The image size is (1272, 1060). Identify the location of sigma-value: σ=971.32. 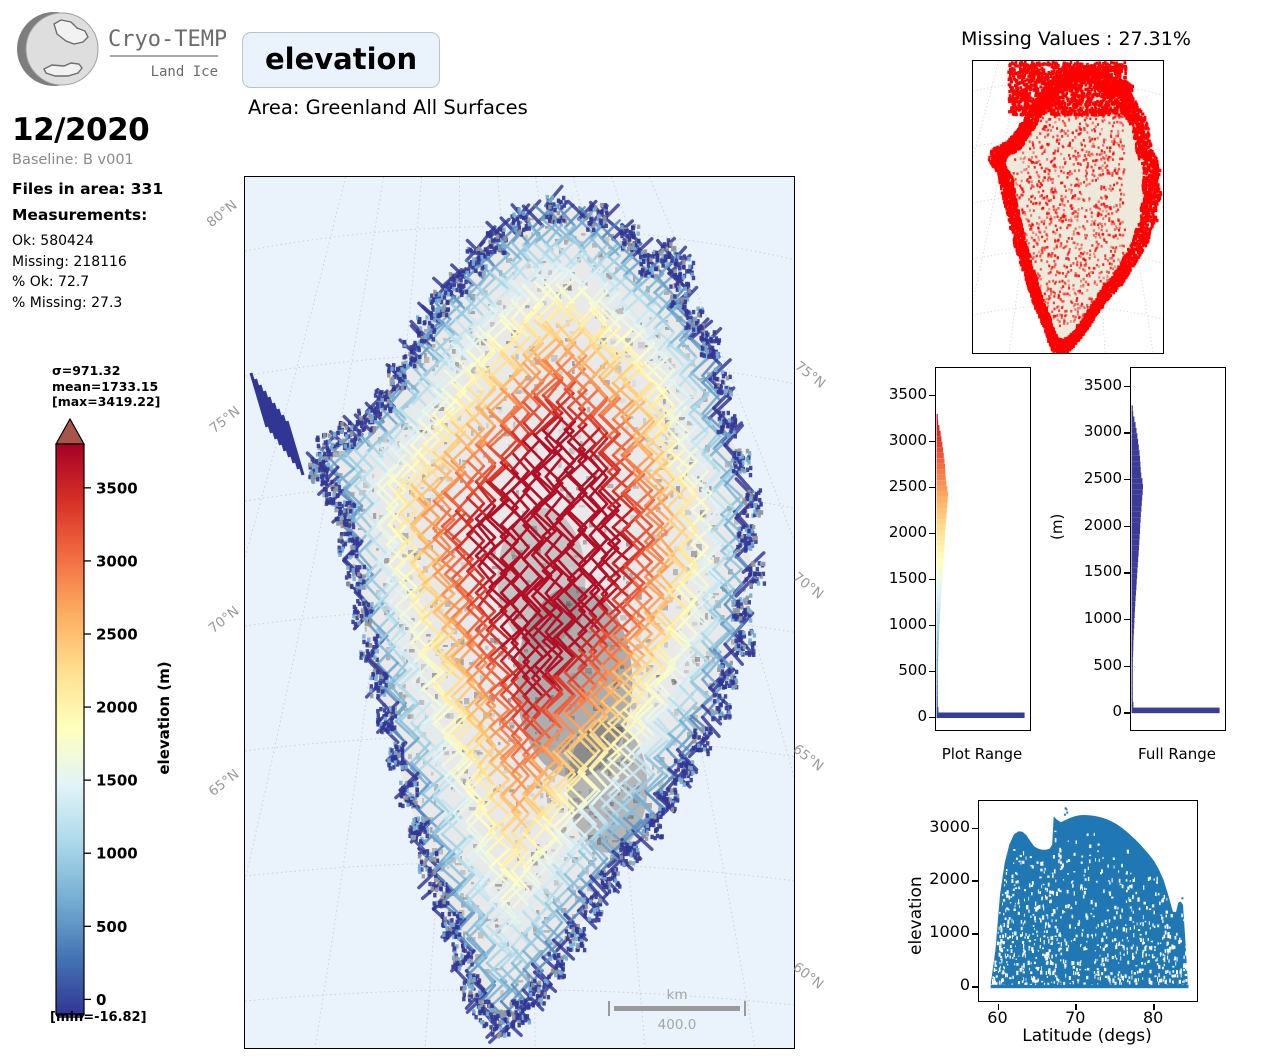
(86, 370).